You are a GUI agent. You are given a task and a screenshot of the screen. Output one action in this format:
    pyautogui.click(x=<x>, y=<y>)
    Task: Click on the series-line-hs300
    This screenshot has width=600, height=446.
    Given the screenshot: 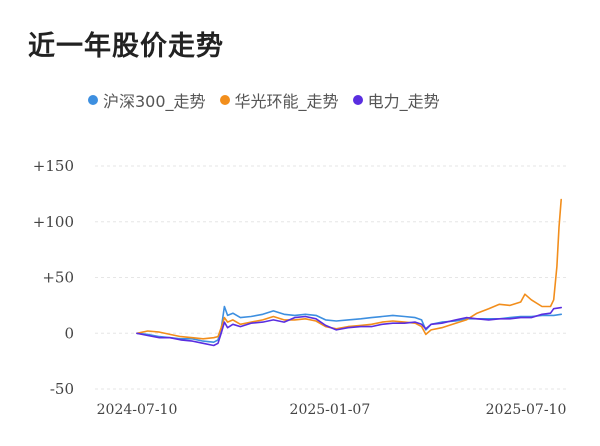 What is the action you would take?
    pyautogui.click(x=349, y=324)
    